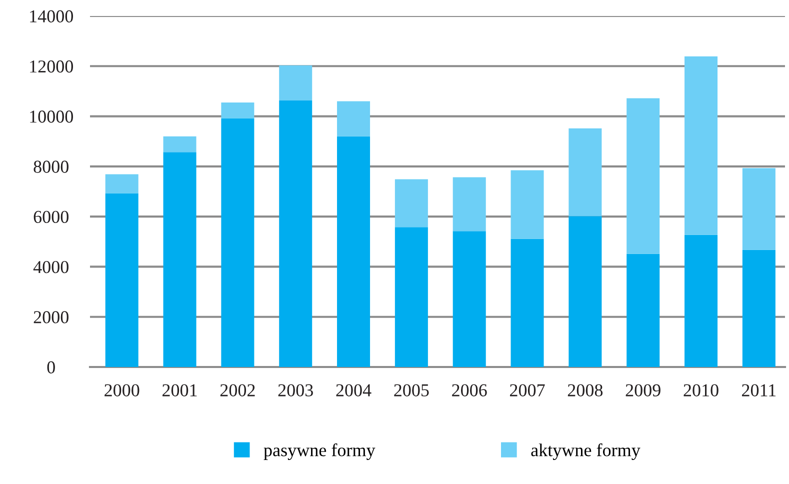  Describe the element at coordinates (51, 367) in the screenshot. I see `y-tick-label: 0` at that location.